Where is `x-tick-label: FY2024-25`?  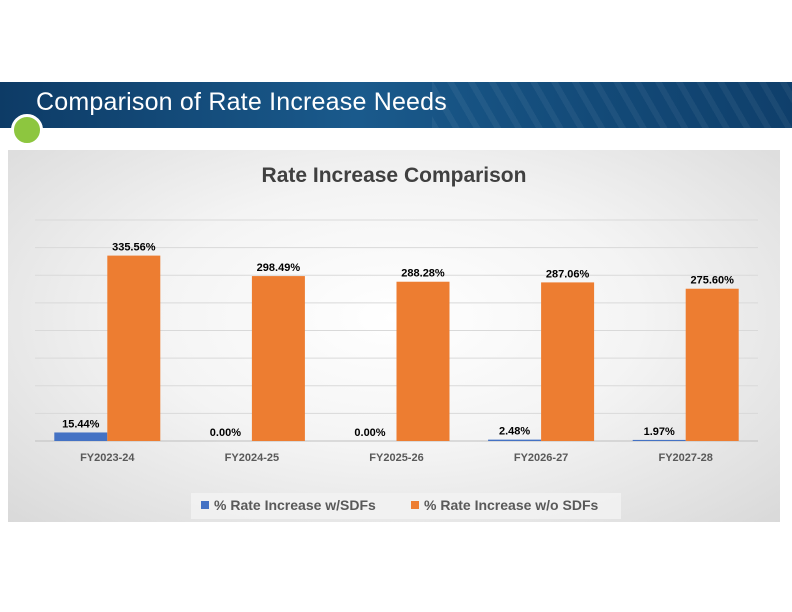 x-tick-label: FY2024-25 is located at coordinates (252, 458).